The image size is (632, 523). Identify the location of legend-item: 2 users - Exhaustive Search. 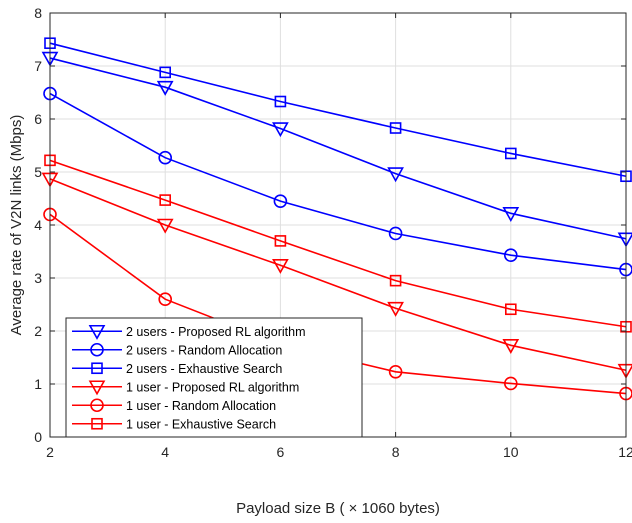
(177, 369).